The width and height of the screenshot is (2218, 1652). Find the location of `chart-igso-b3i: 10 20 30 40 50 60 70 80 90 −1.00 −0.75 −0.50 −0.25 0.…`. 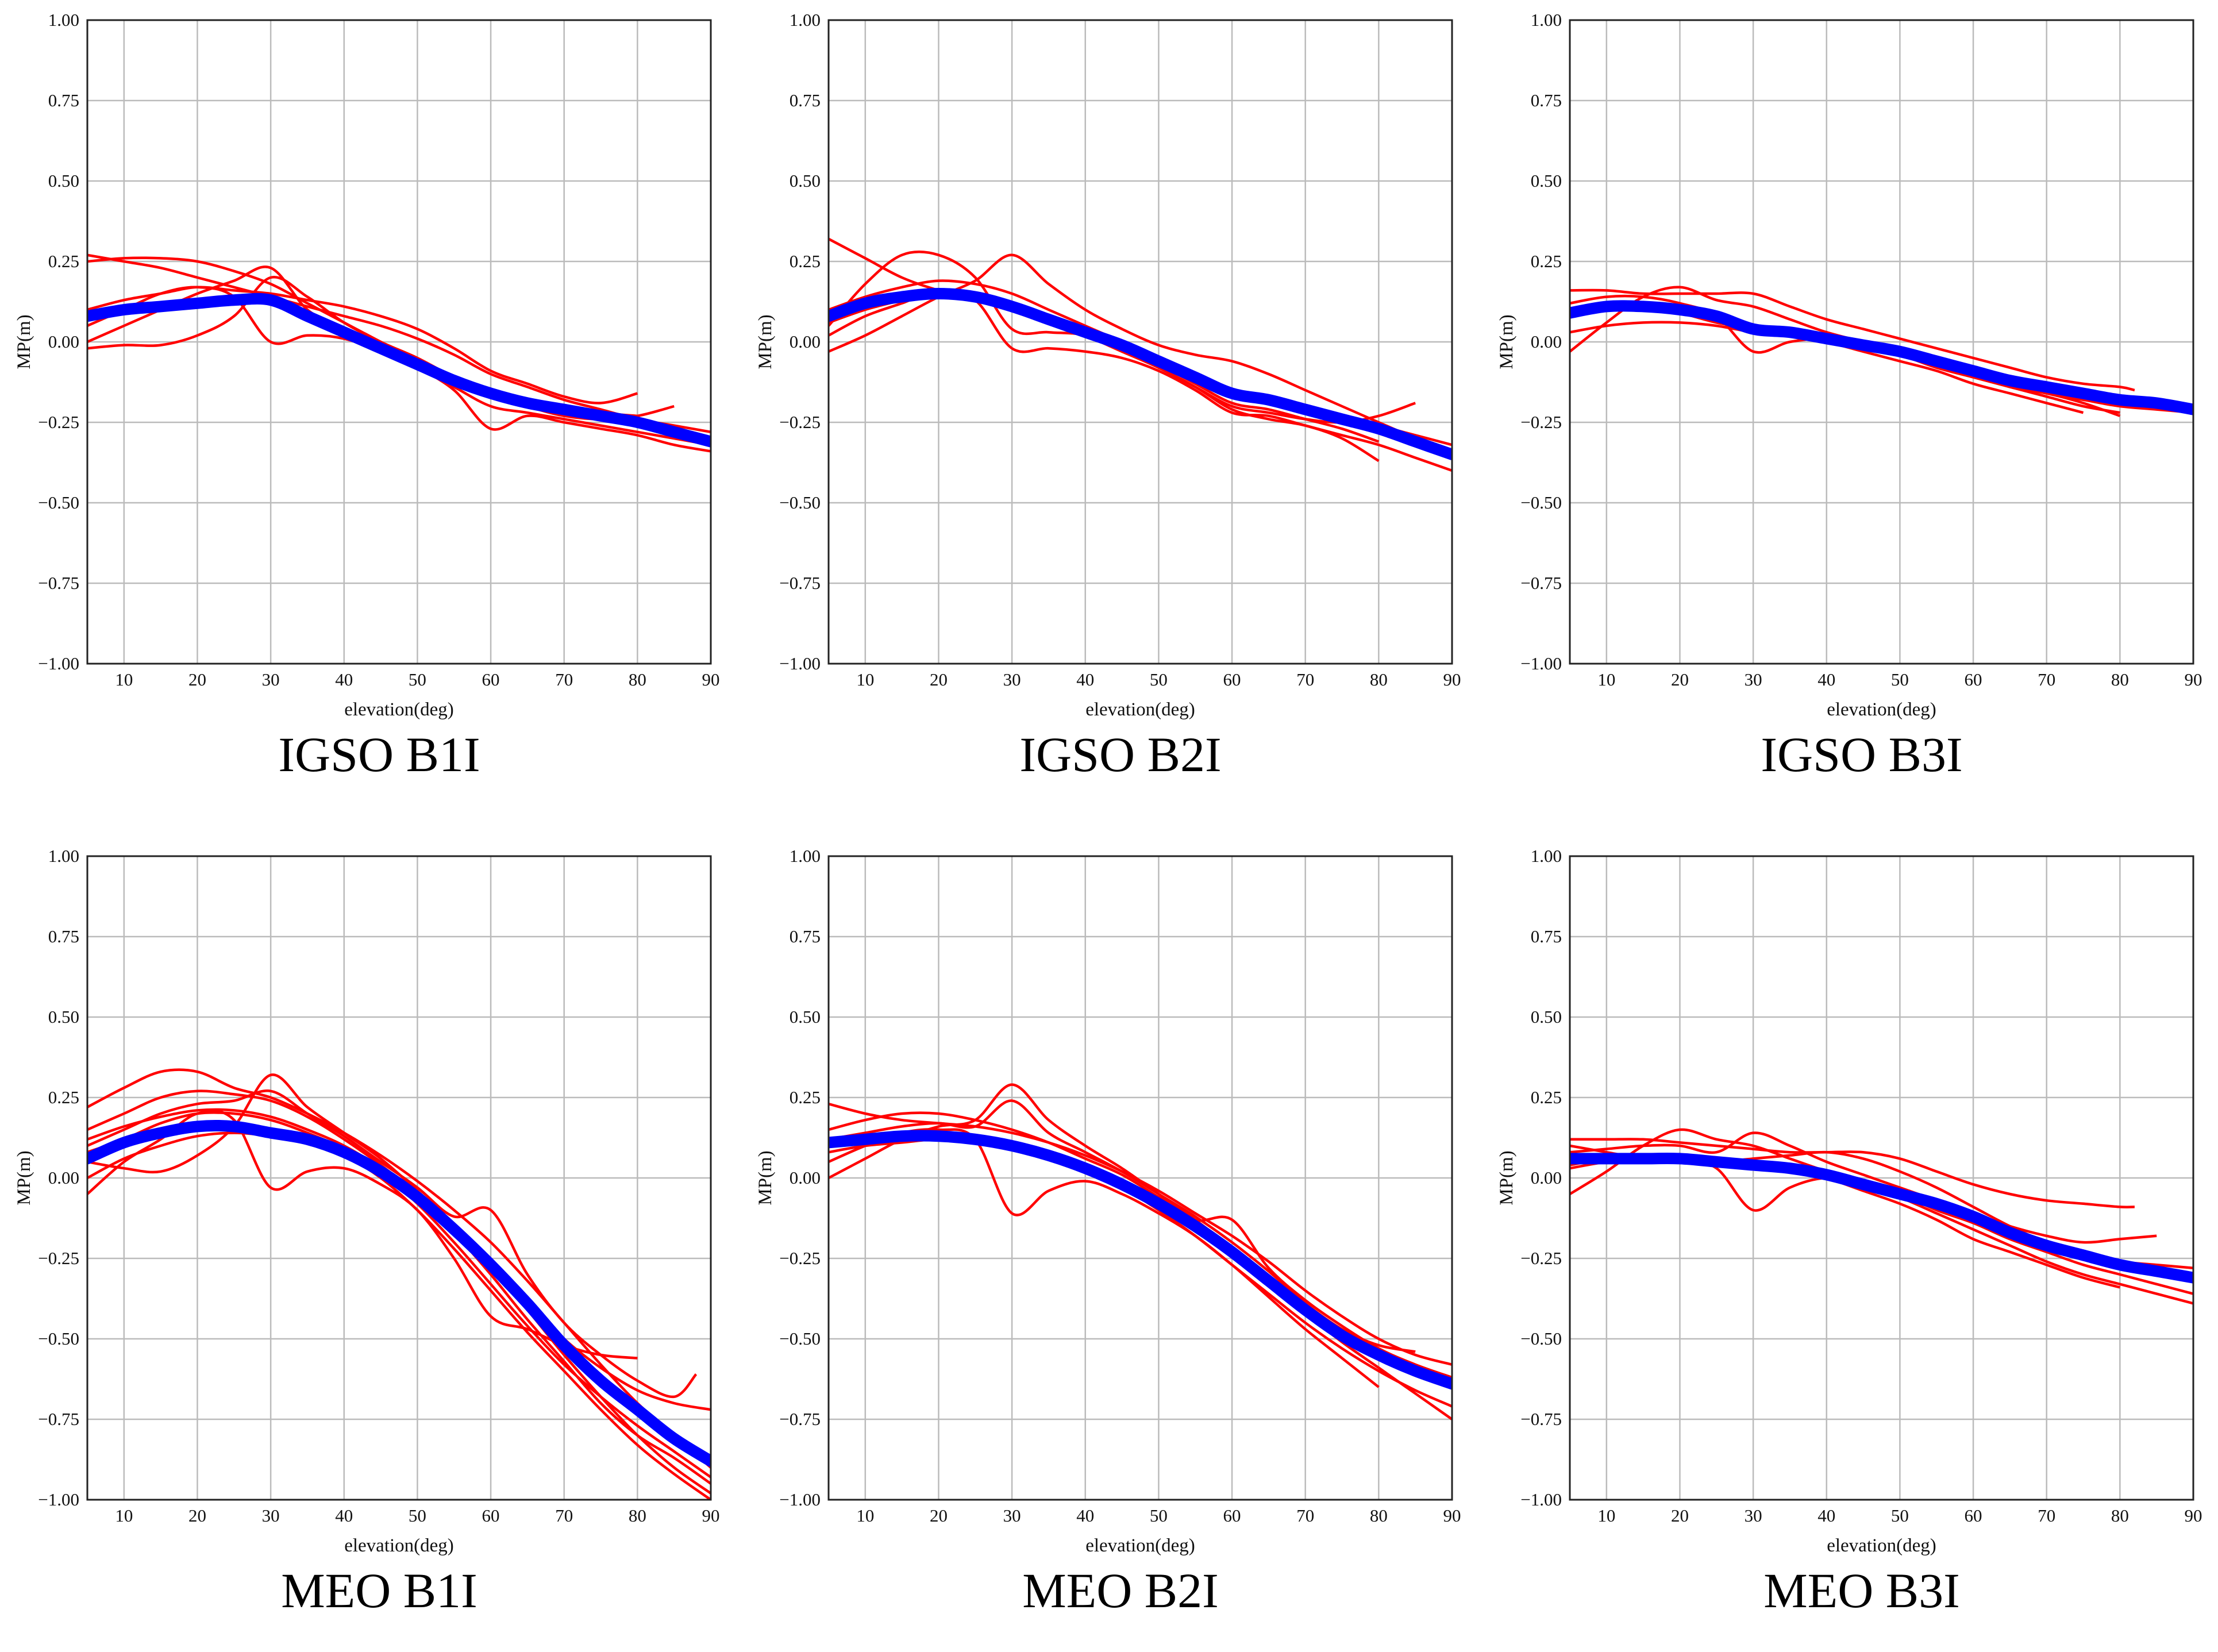

chart-igso-b3i: 10 20 30 40 50 60 70 80 90 −1.00 −0.75 −0.50 −0.25 0.… is located at coordinates (1849, 365).